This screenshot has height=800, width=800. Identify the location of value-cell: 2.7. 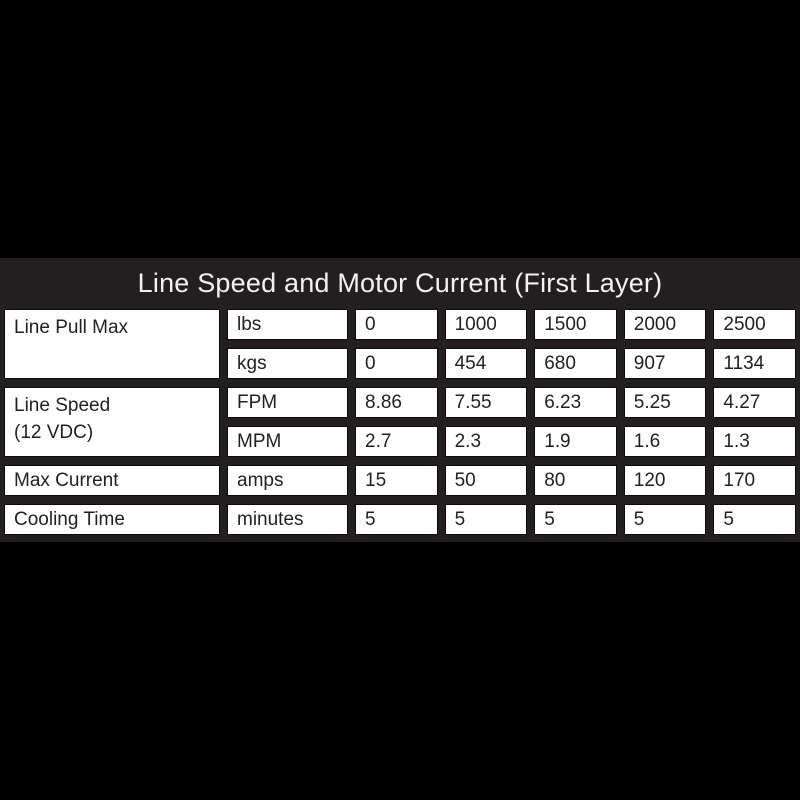
(396, 441).